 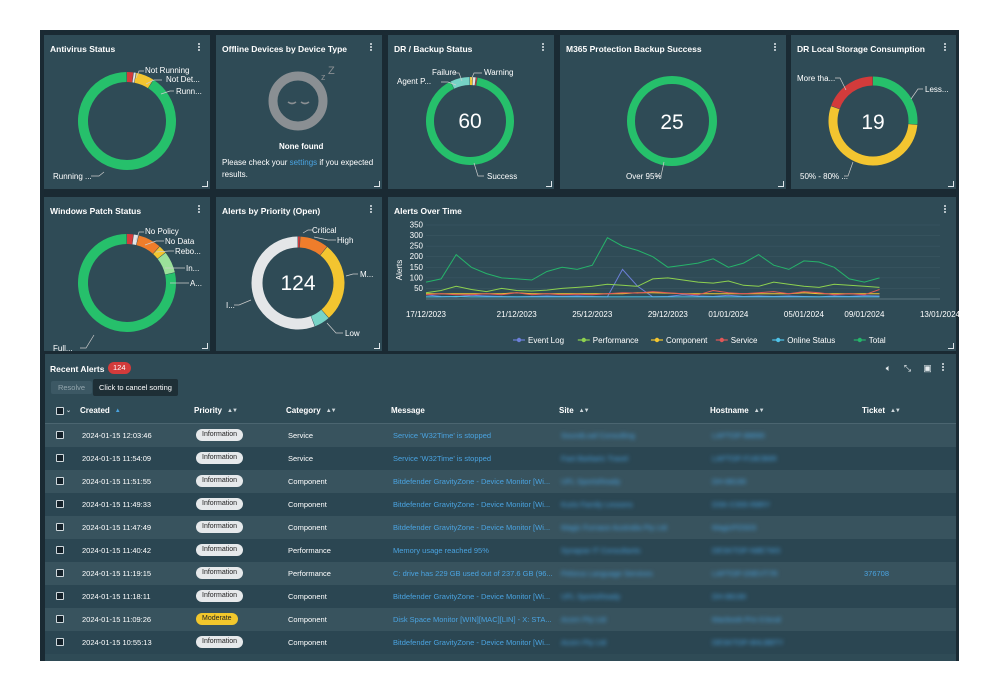 What do you see at coordinates (441, 550) in the screenshot?
I see `message-link: Memory usage reached 95%` at bounding box center [441, 550].